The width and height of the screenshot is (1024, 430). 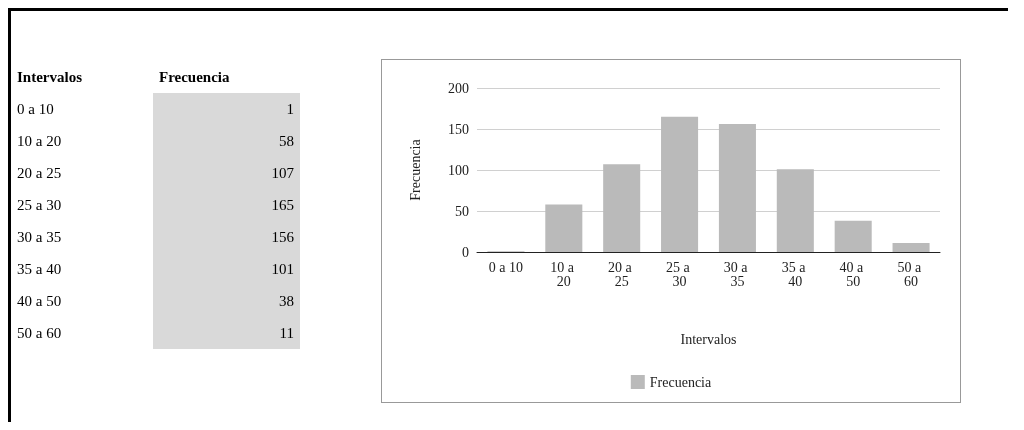 What do you see at coordinates (35, 109) in the screenshot?
I see `category-label: 0 a 10` at bounding box center [35, 109].